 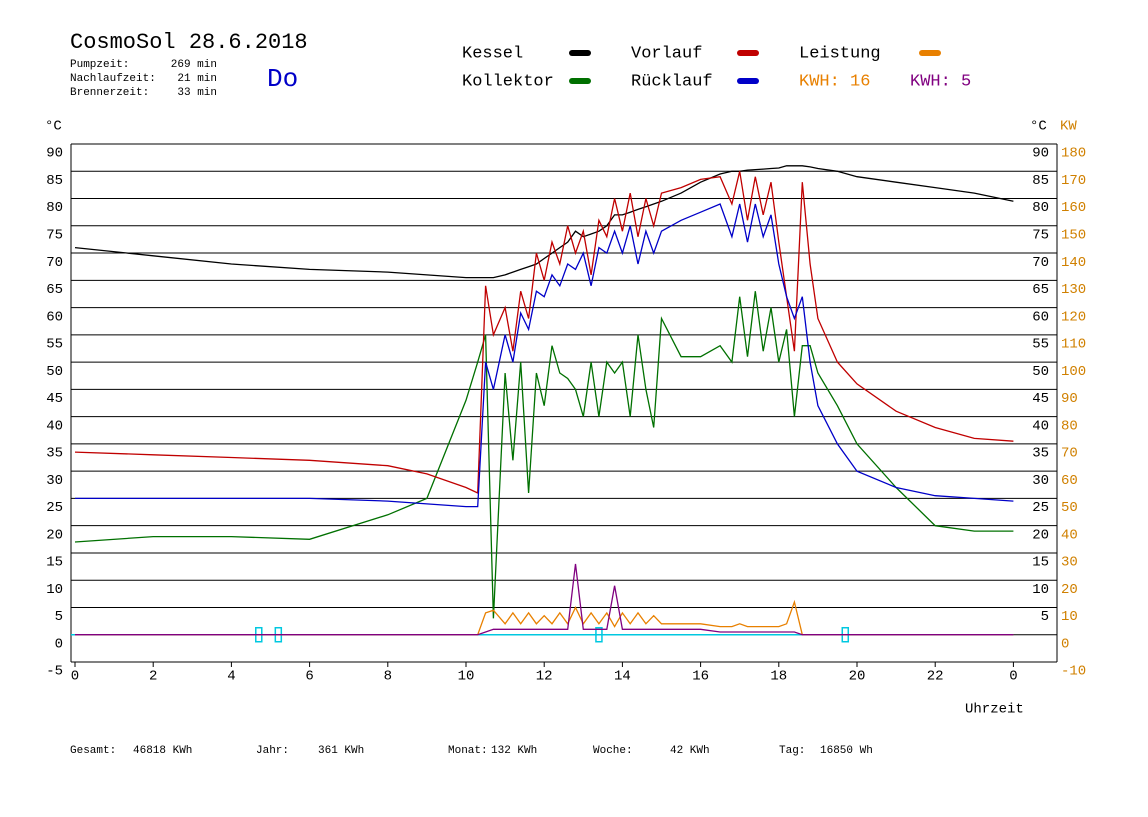 What do you see at coordinates (994, 710) in the screenshot?
I see `x-axis-label: Uhrzeit` at bounding box center [994, 710].